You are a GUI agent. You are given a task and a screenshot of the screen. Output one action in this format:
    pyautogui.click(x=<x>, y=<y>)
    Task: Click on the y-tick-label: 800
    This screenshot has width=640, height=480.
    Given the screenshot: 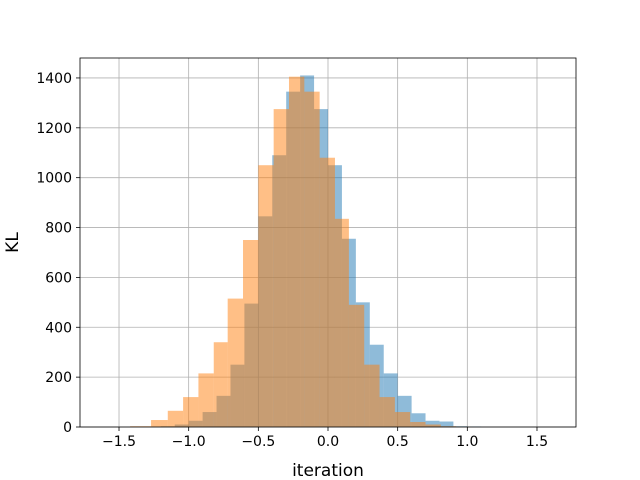 What is the action you would take?
    pyautogui.click(x=58, y=229)
    